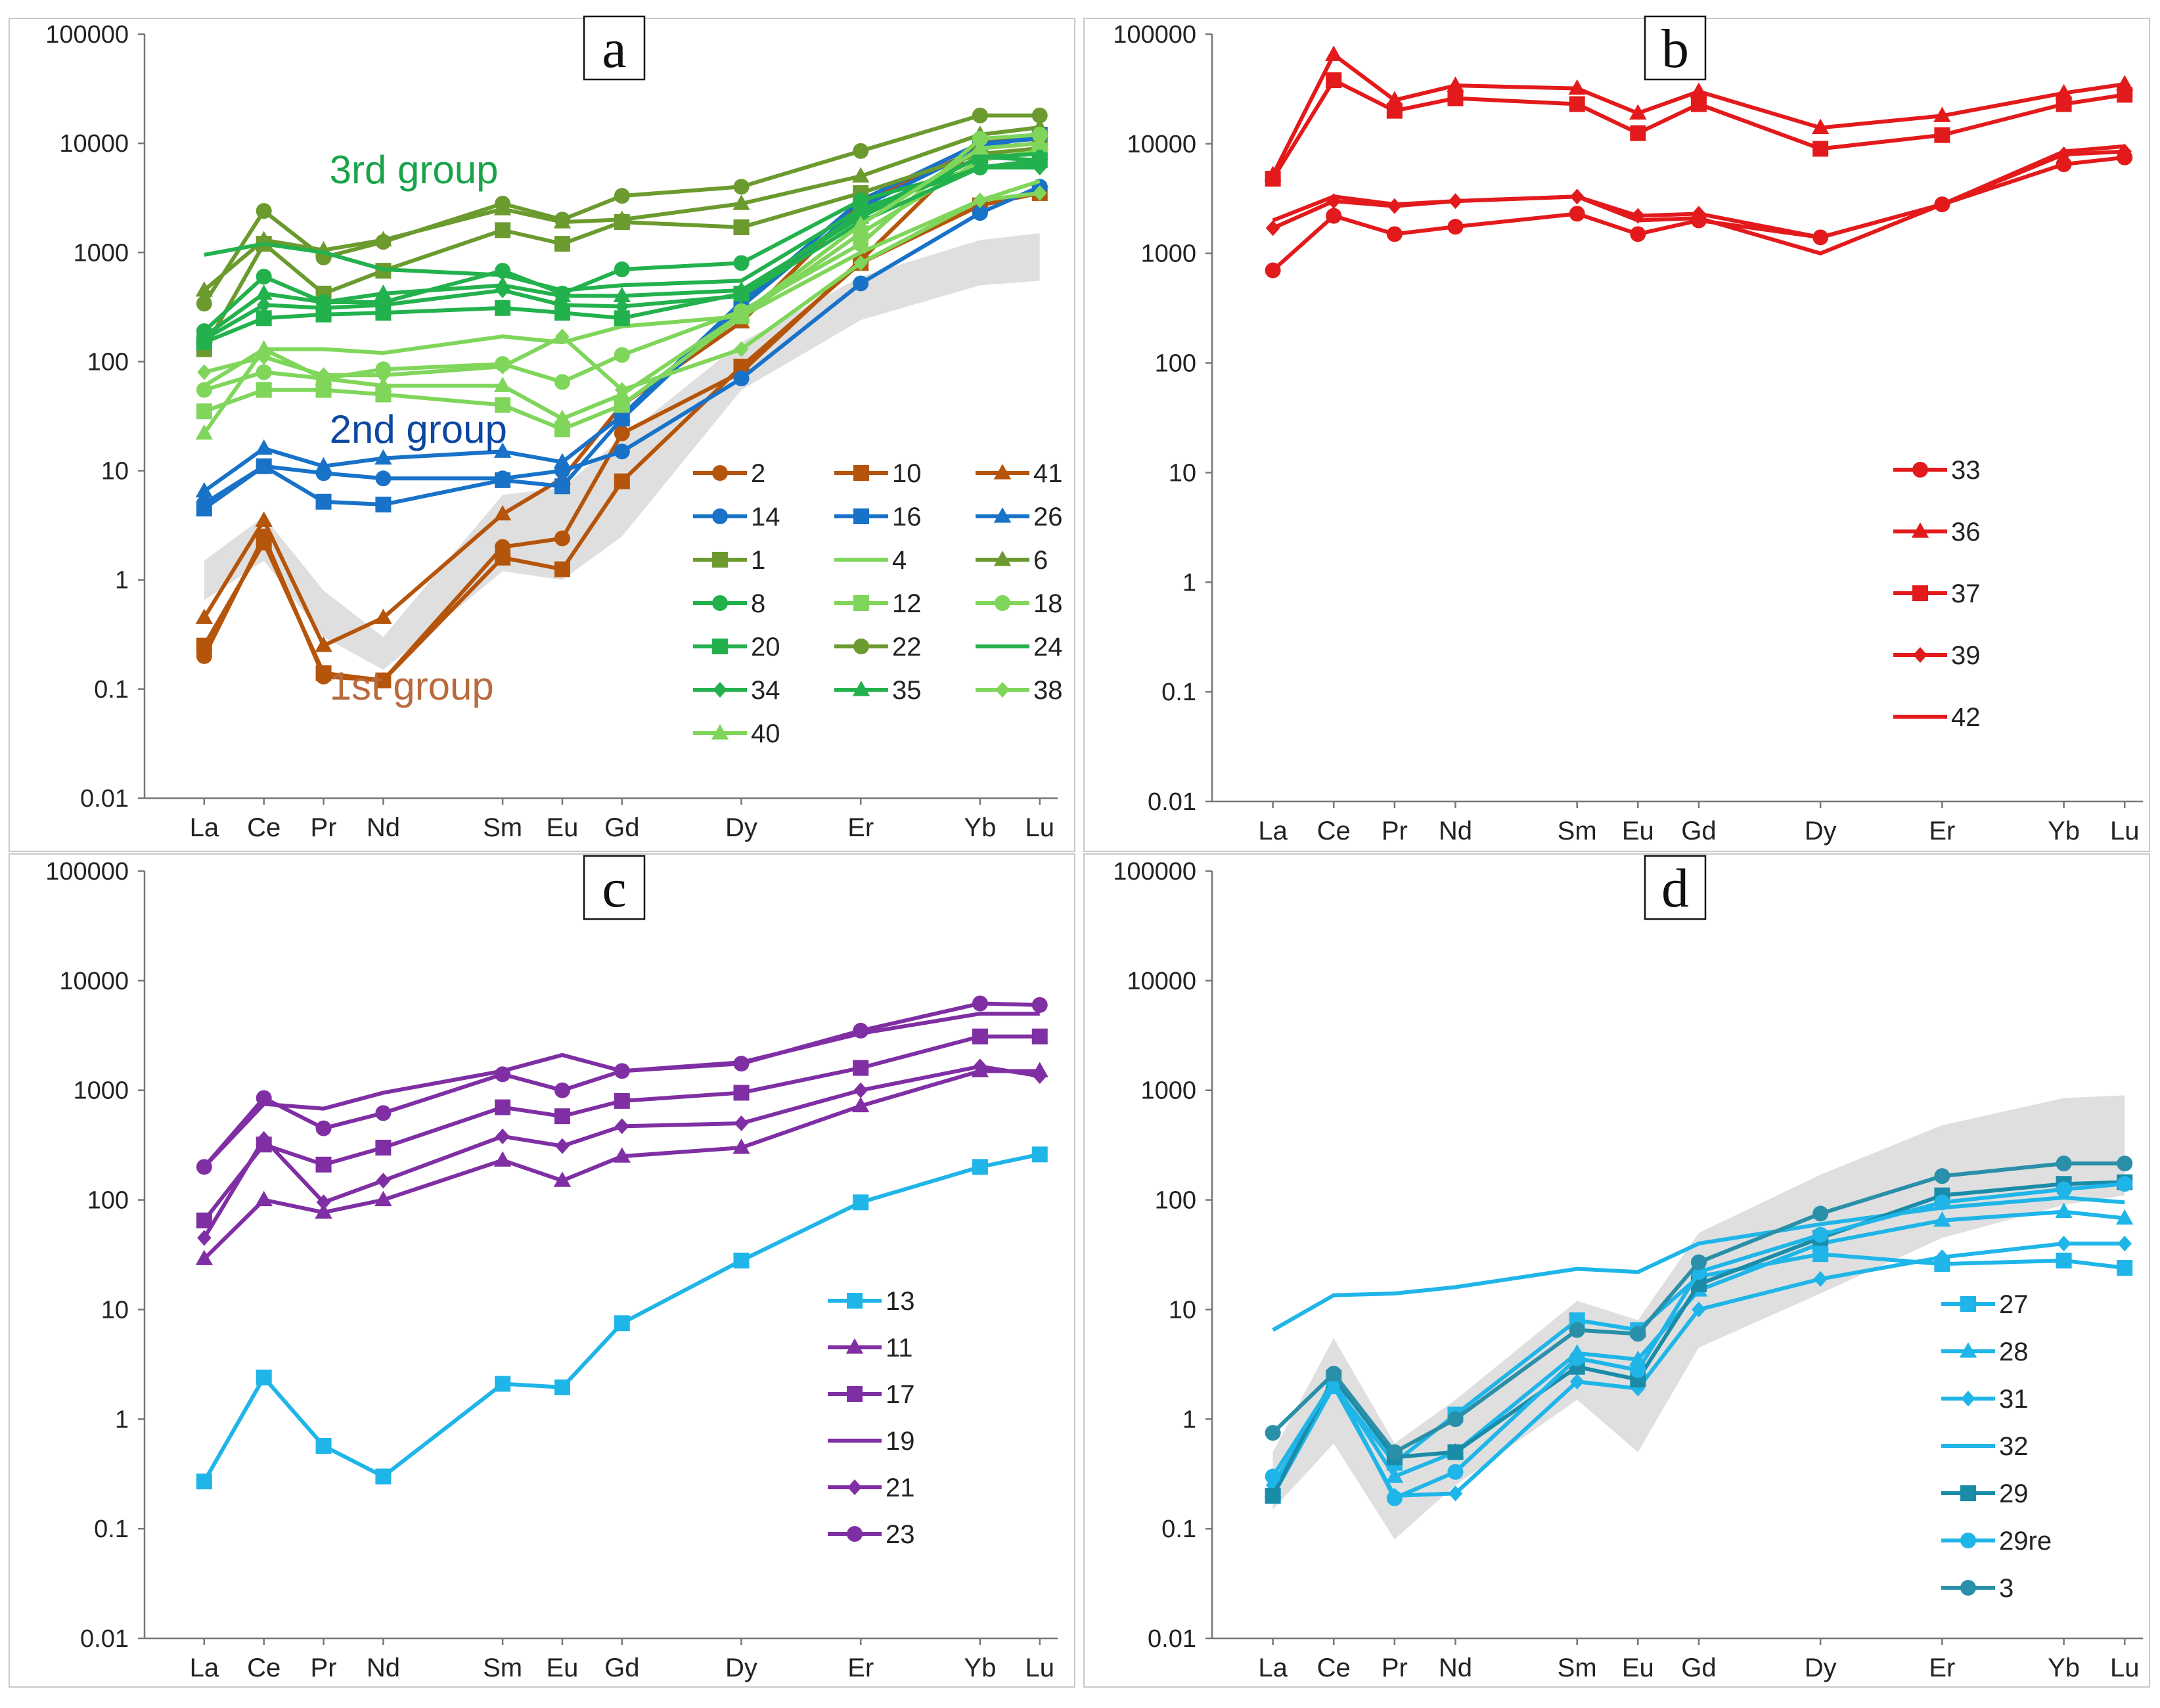  What do you see at coordinates (1698, 831) in the screenshot?
I see `x-tick-label-gd: Gd` at bounding box center [1698, 831].